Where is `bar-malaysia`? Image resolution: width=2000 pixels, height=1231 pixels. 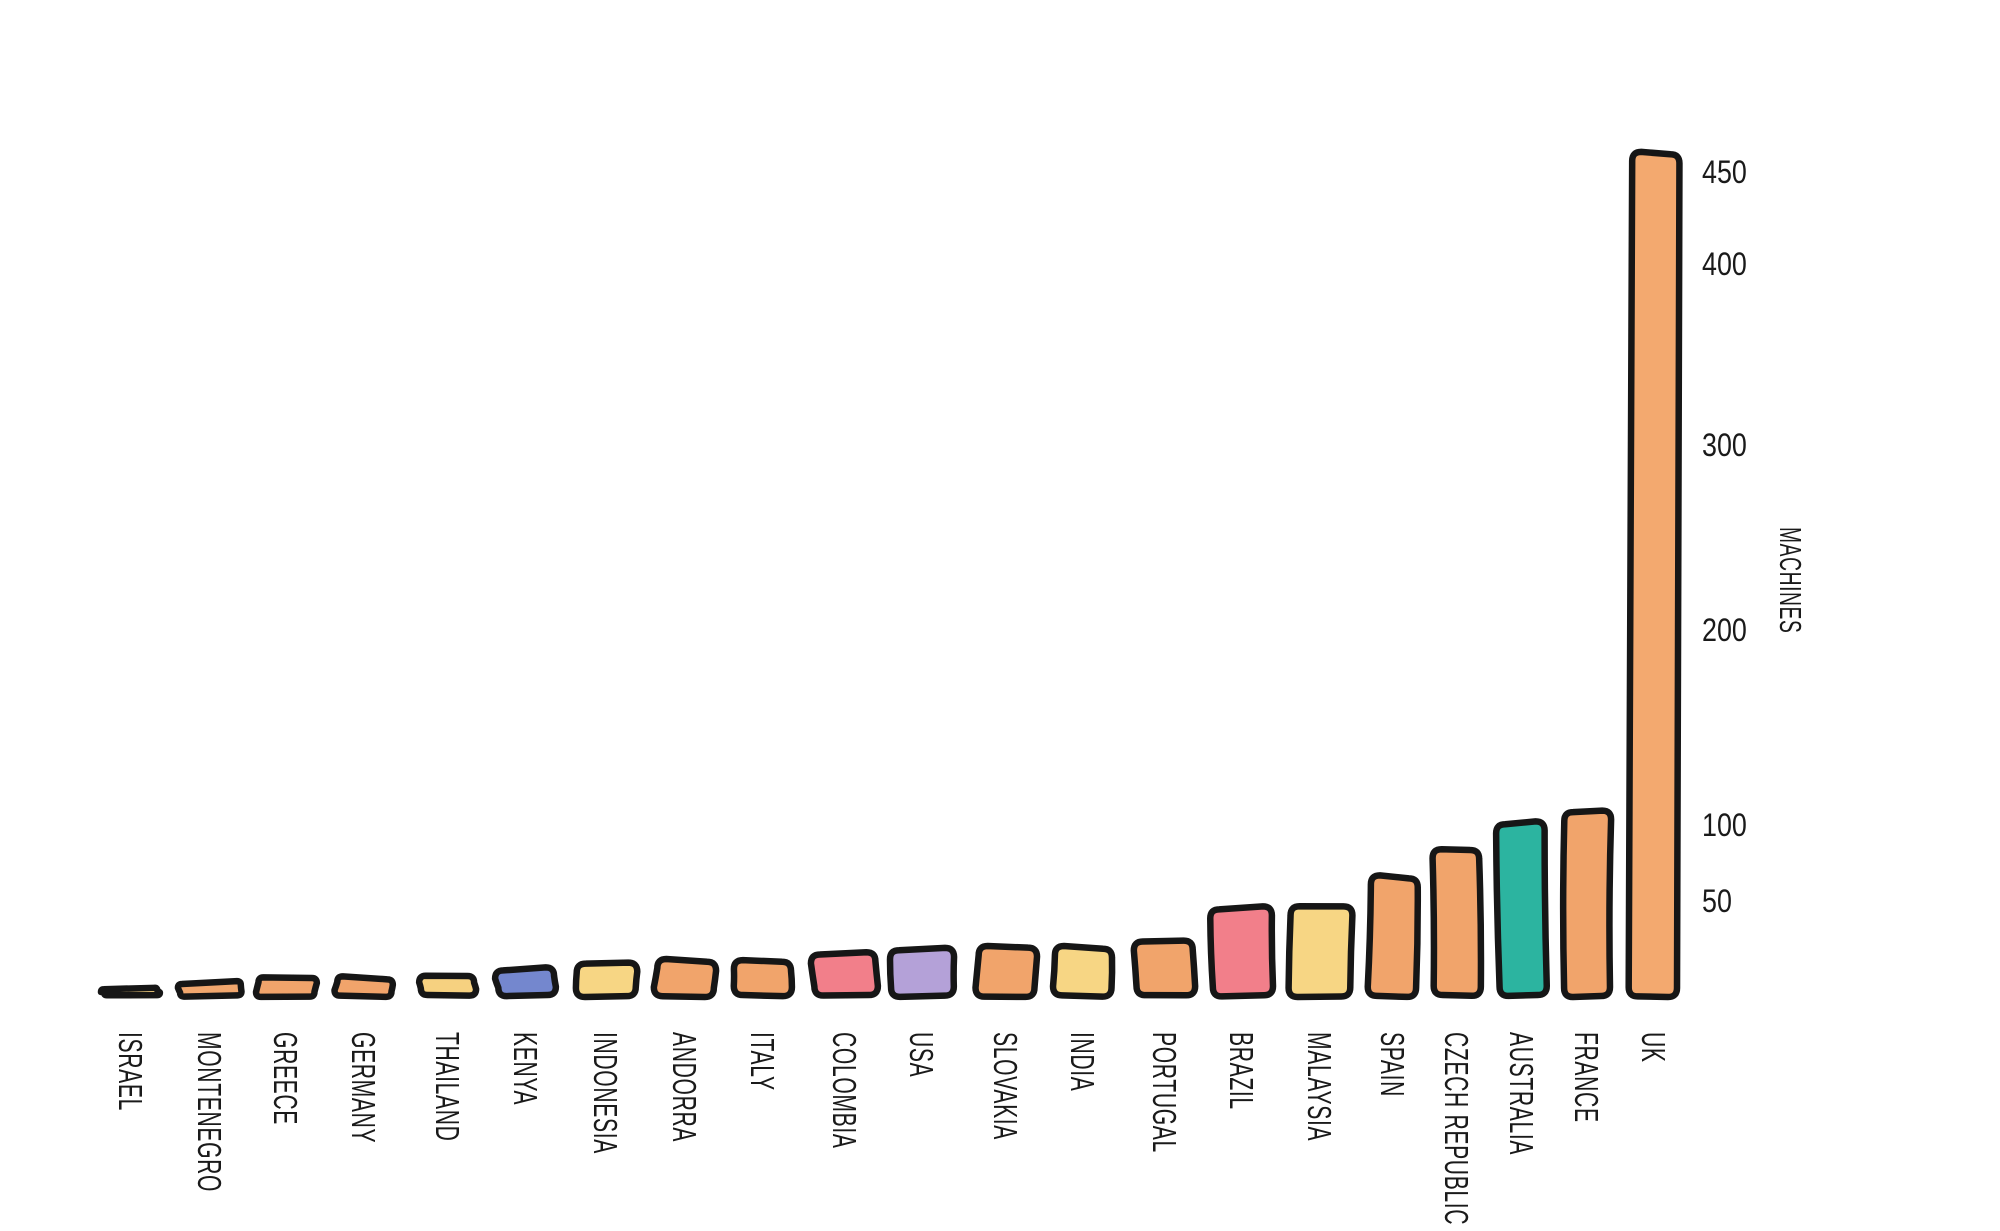 bar-malaysia is located at coordinates (1320, 952).